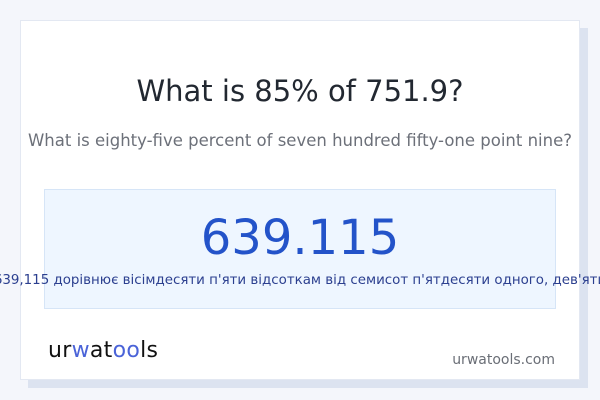 Image resolution: width=600 pixels, height=400 pixels. Describe the element at coordinates (503, 360) in the screenshot. I see `site-link: urwatools.com` at that location.